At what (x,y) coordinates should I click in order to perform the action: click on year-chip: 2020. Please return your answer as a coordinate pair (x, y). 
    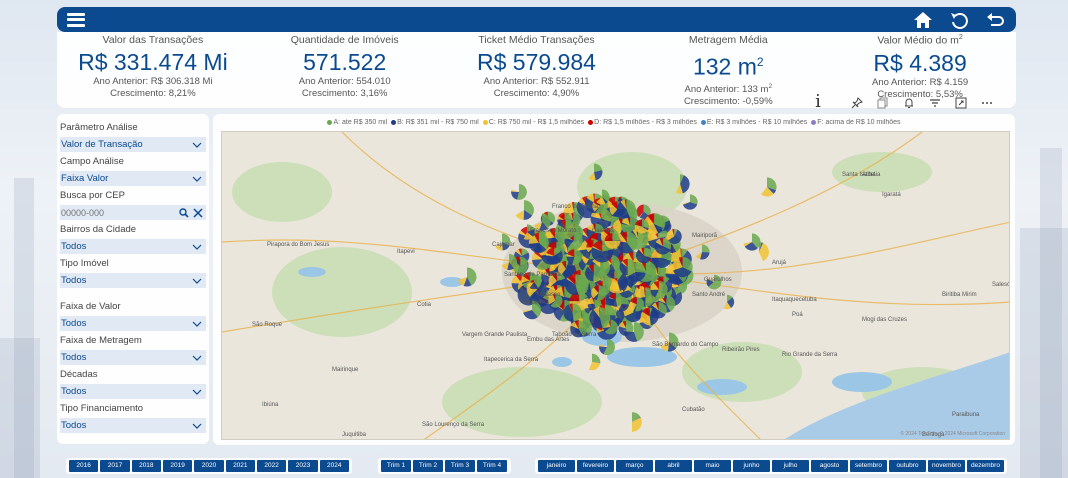
    Looking at the image, I should click on (209, 466).